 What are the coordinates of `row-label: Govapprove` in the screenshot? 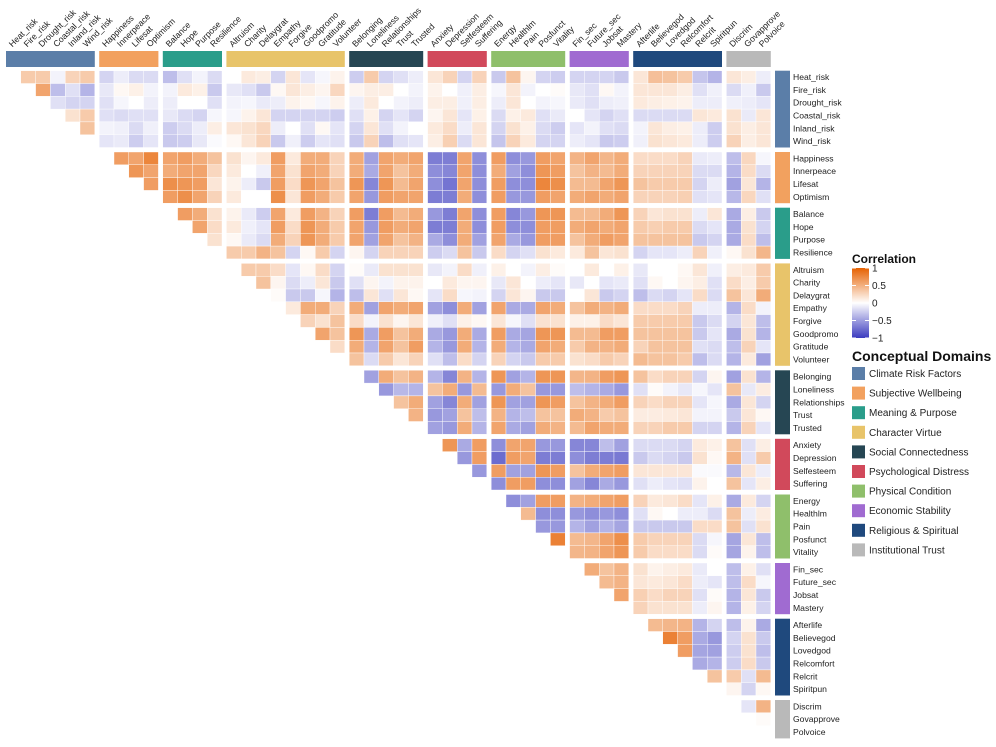 It's located at (816, 719).